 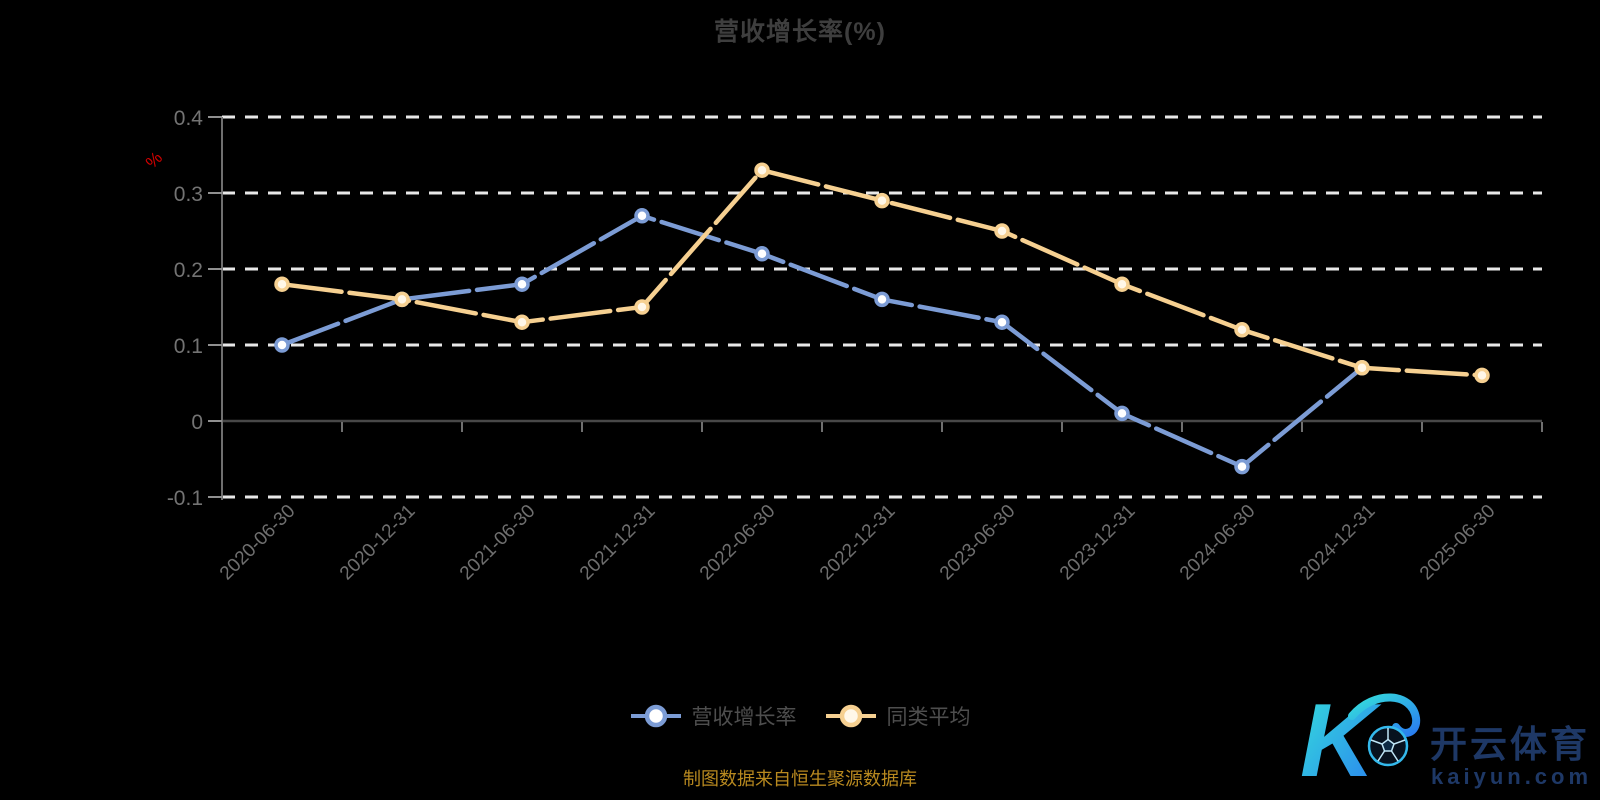 I want to click on x-tick-label: 2025-06-30, so click(x=1458, y=543).